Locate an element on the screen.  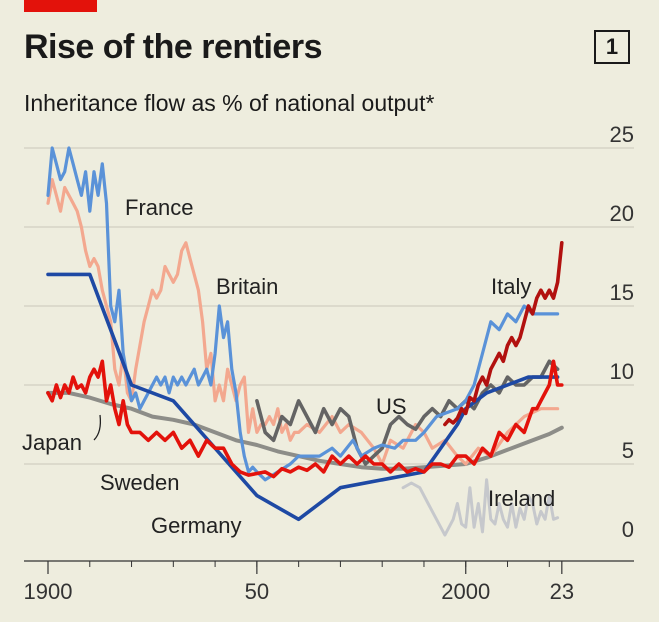
chart-number-badge: 1 is located at coordinates (612, 47).